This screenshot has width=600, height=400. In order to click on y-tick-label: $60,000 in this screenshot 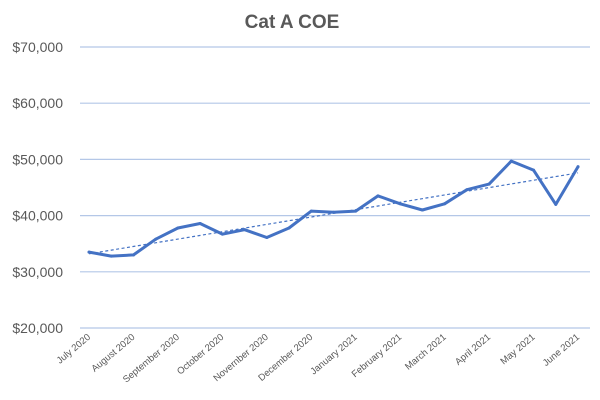, I will do `click(37, 103)`.